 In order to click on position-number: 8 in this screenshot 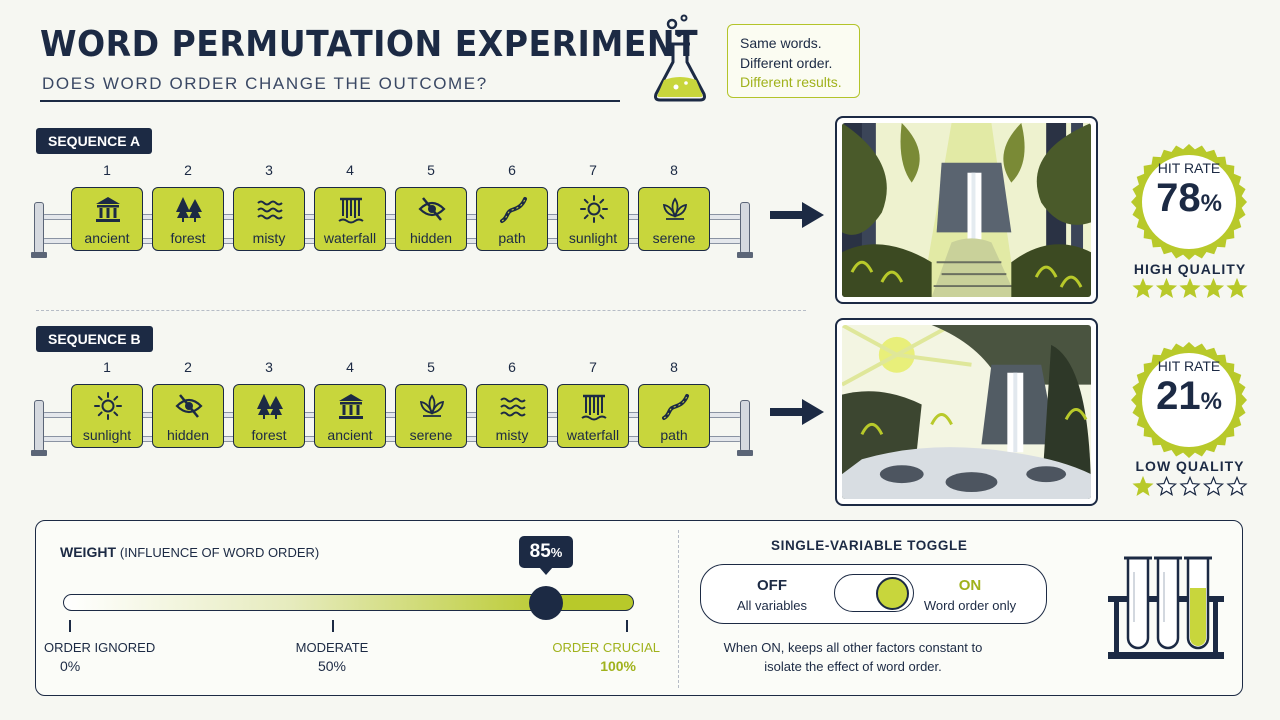, I will do `click(674, 367)`.